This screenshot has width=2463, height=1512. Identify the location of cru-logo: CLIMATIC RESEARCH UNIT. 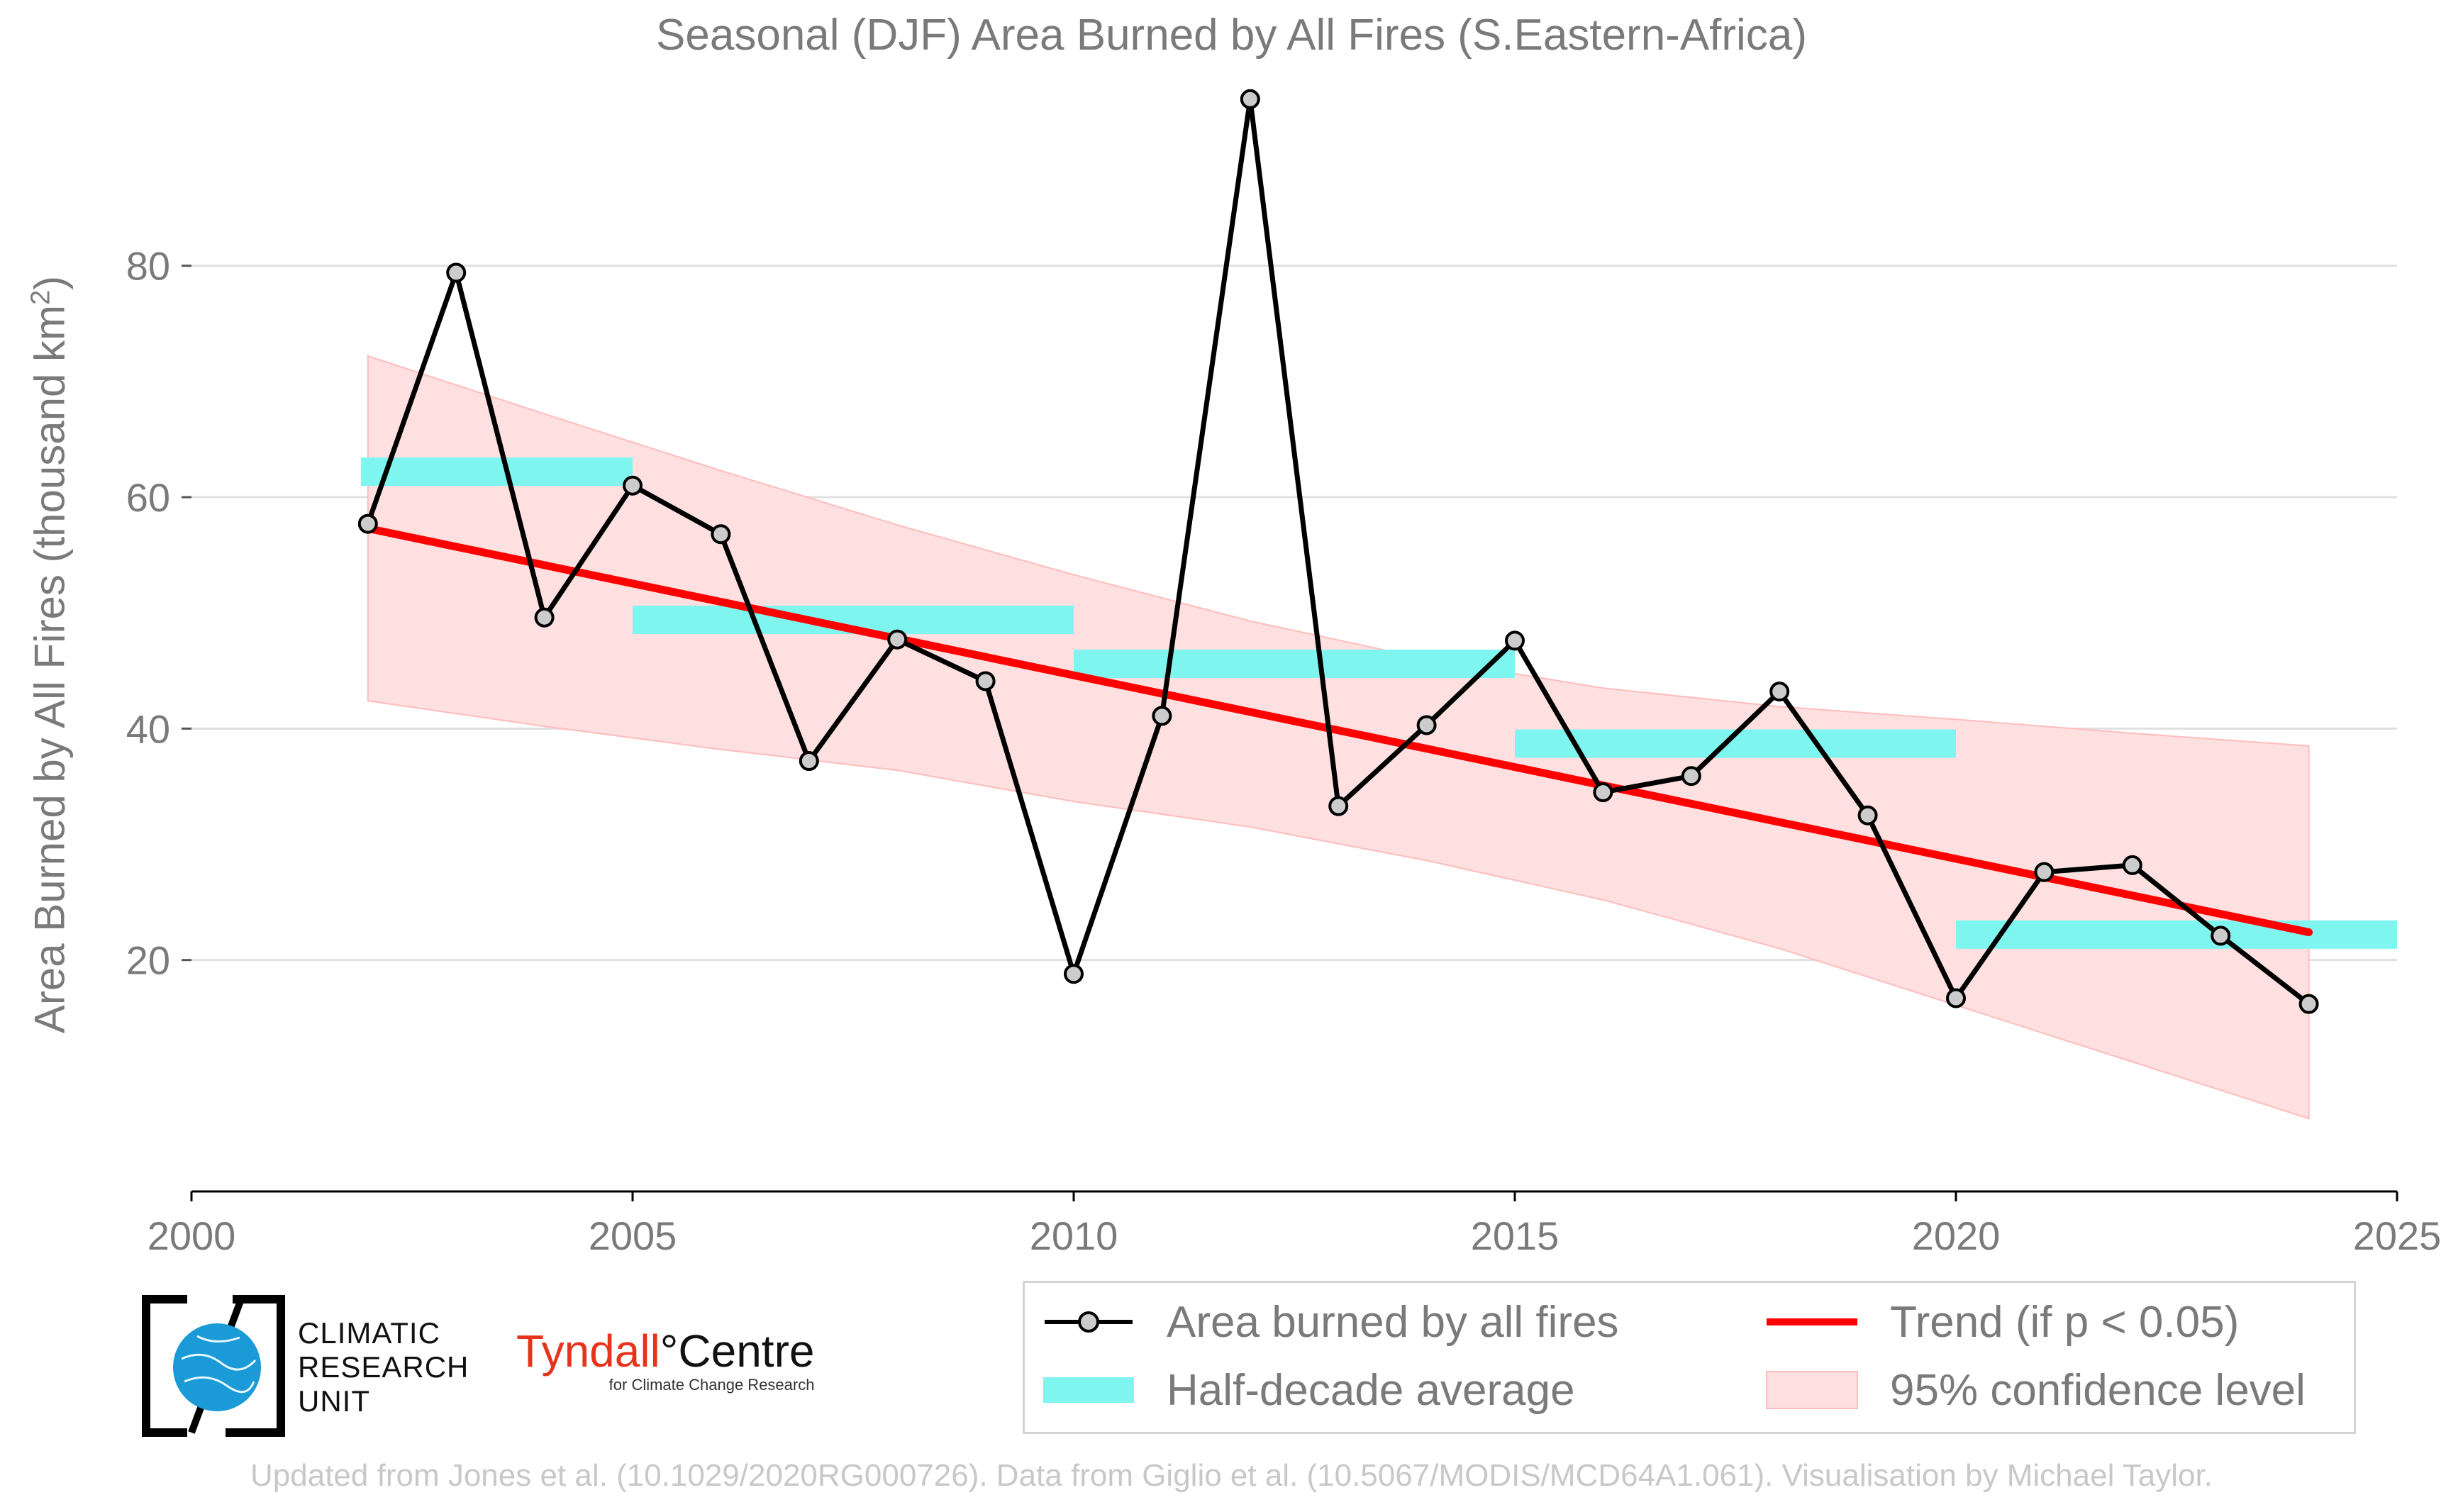
(326, 1366).